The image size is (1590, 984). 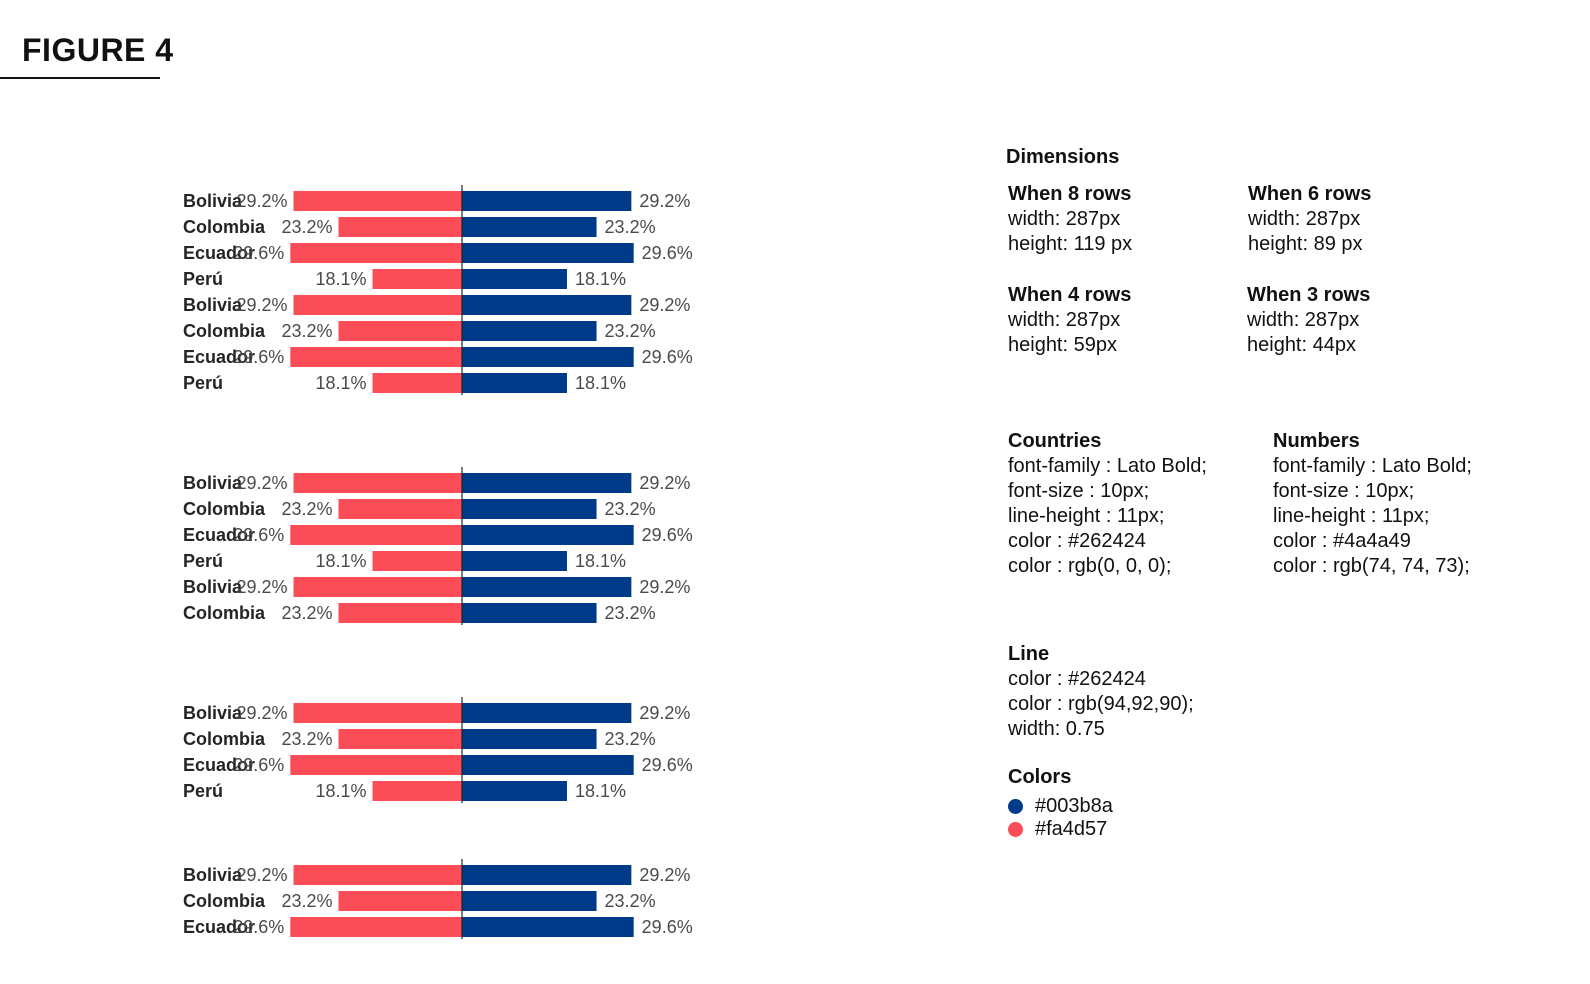 What do you see at coordinates (1316, 441) in the screenshot?
I see `numbers-spec-heading: Numbers` at bounding box center [1316, 441].